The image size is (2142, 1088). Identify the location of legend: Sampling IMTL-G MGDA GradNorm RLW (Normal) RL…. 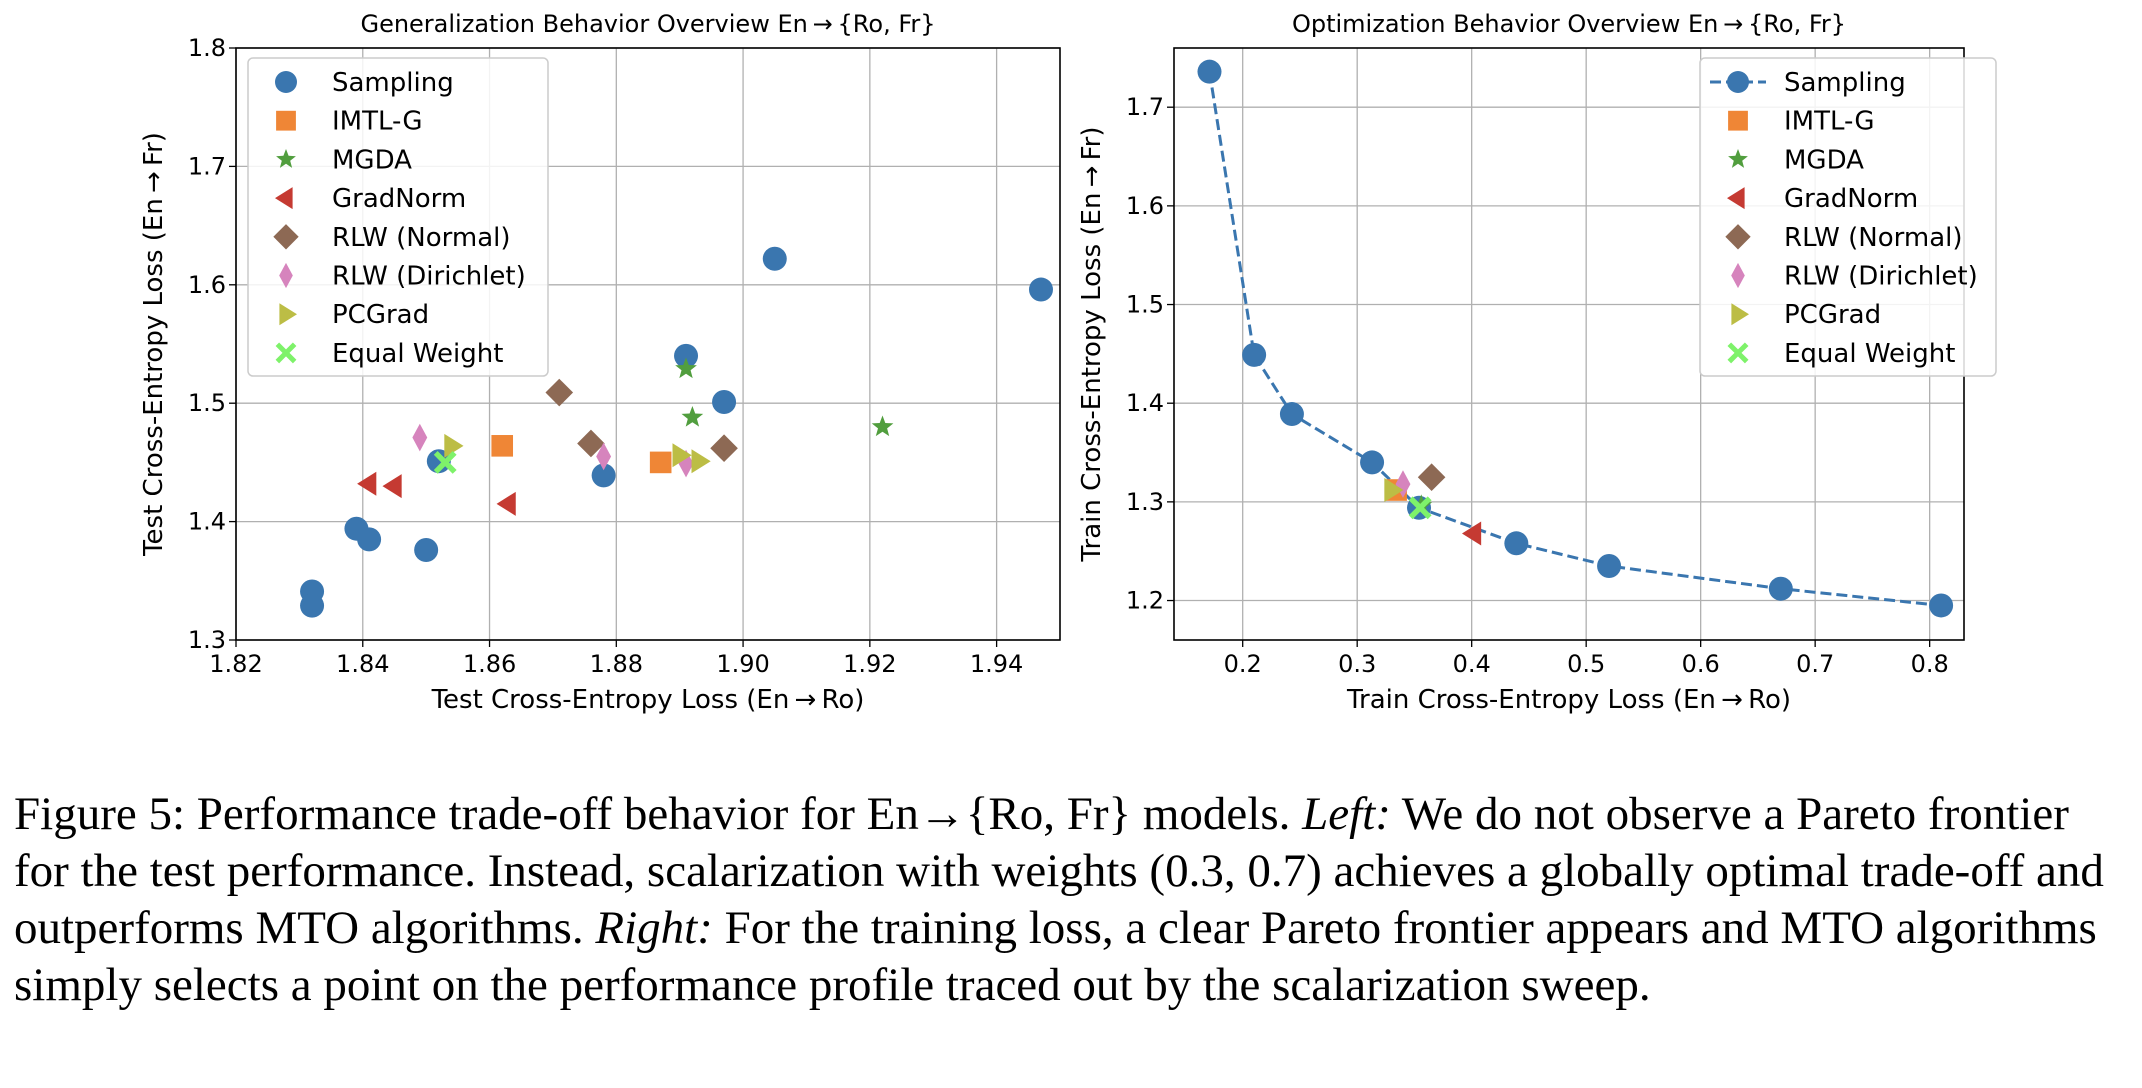
(398, 217).